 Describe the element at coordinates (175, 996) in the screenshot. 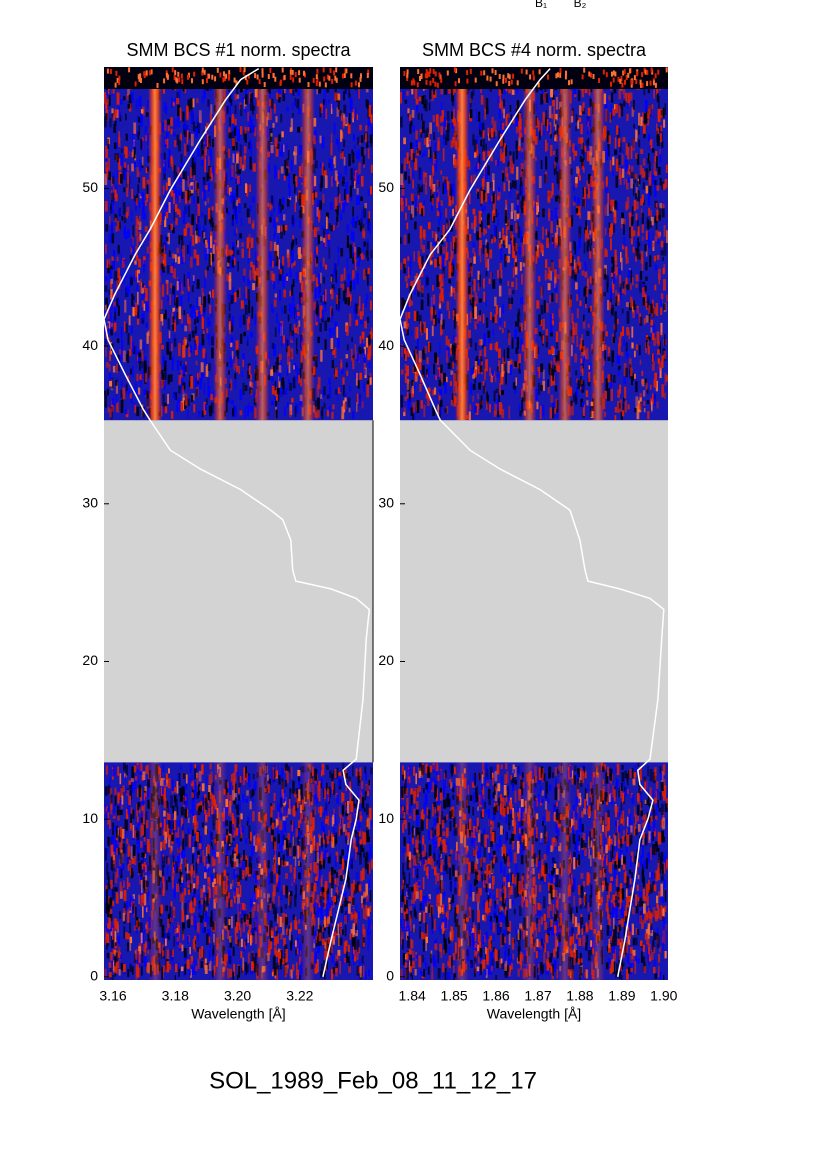

I see `x-tick-label: 3.18` at that location.